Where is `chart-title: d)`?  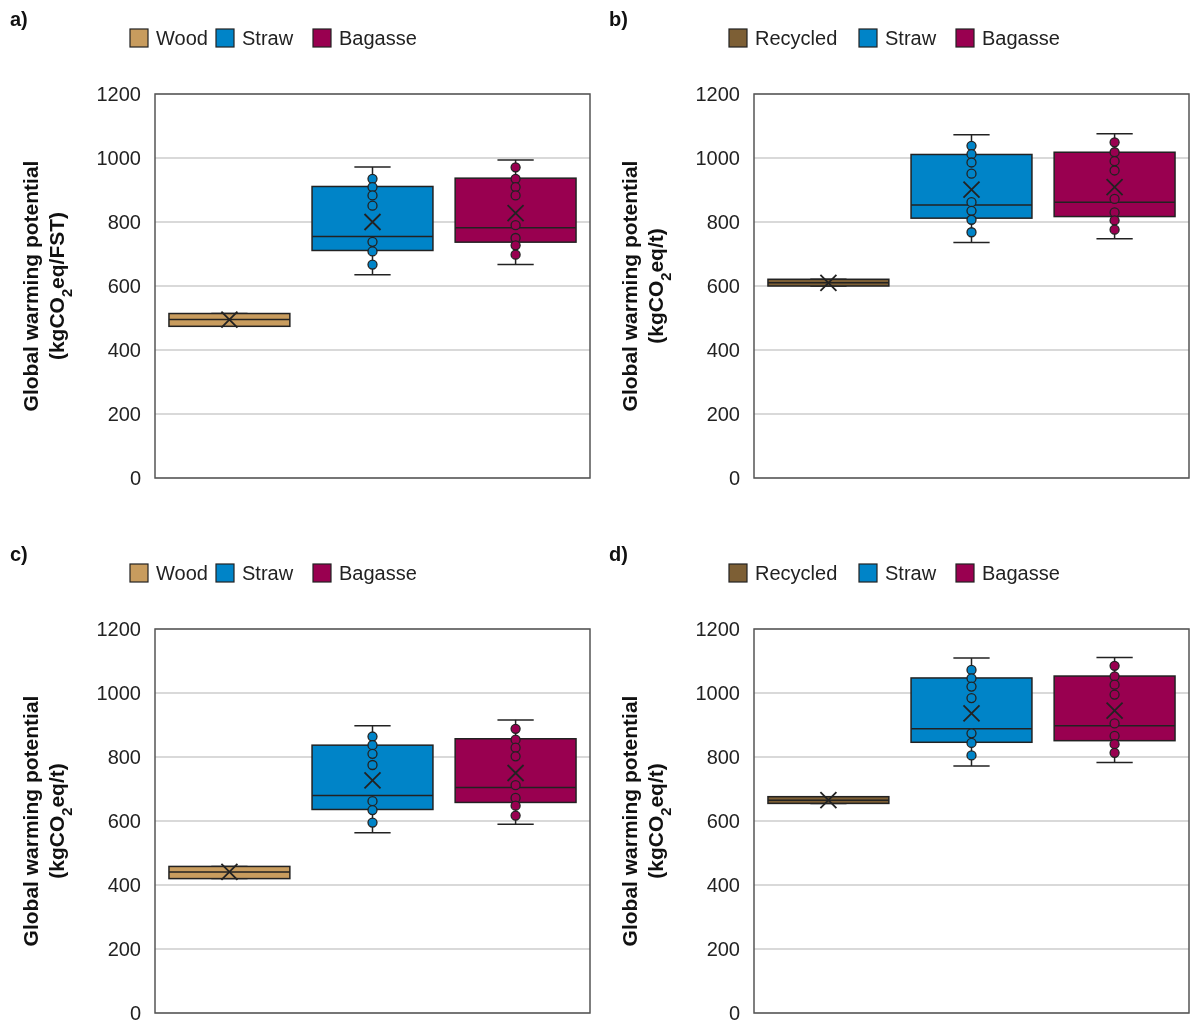
chart-title: d) is located at coordinates (618, 554).